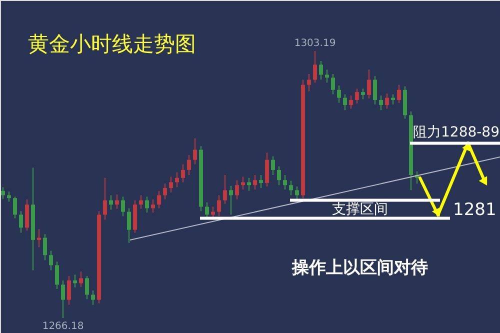 Image resolution: width=500 pixels, height=333 pixels. What do you see at coordinates (315, 43) in the screenshot?
I see `annotation: 1303.19` at bounding box center [315, 43].